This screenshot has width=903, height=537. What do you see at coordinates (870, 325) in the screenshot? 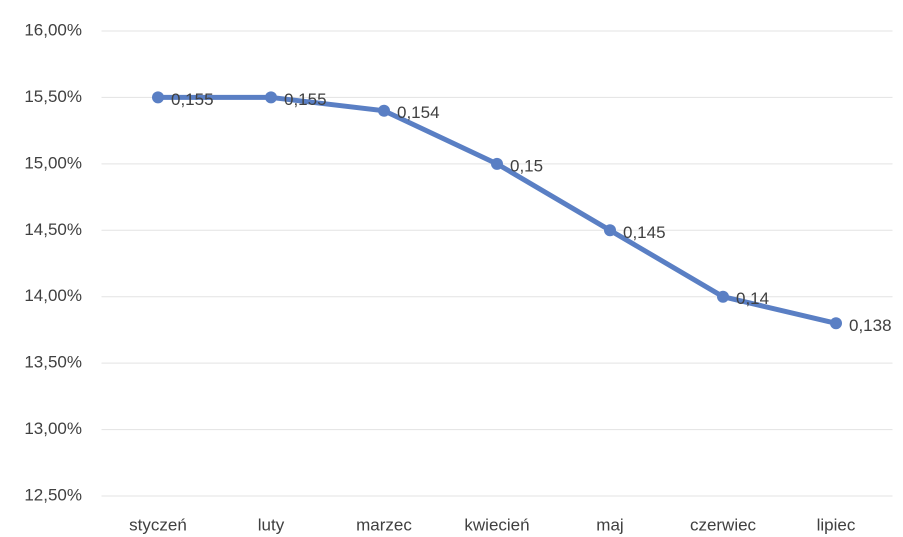
I see `data-label: 0,138` at bounding box center [870, 325].